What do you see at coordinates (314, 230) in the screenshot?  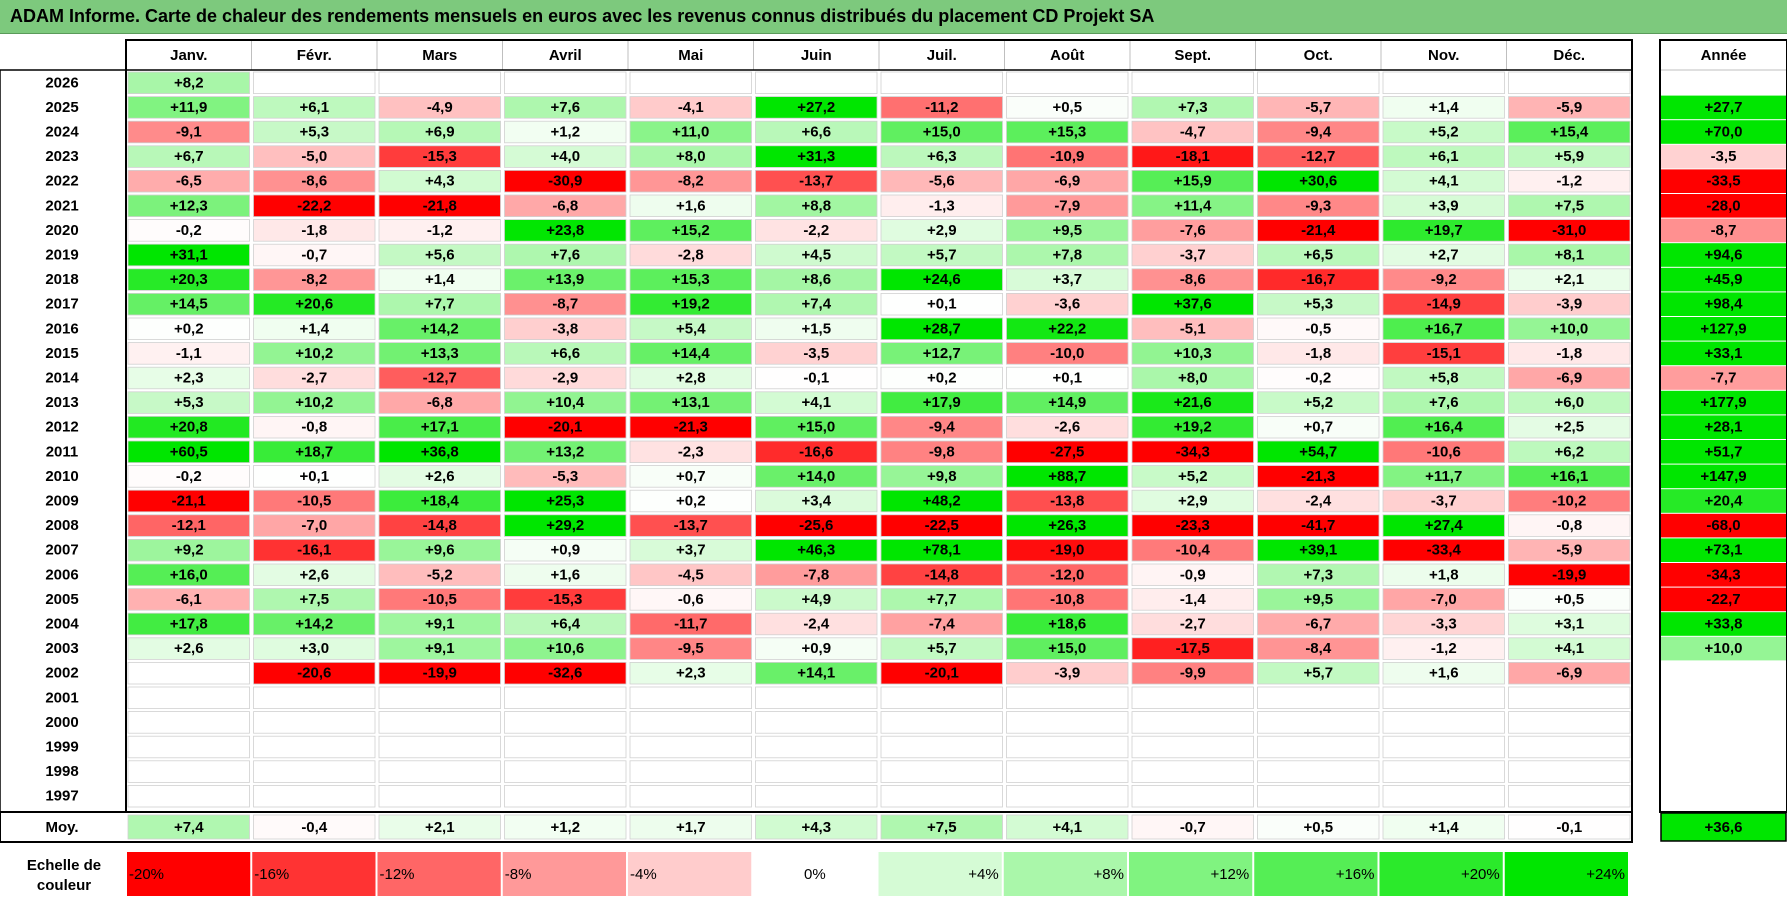 I see `cell-value: -1,8` at bounding box center [314, 230].